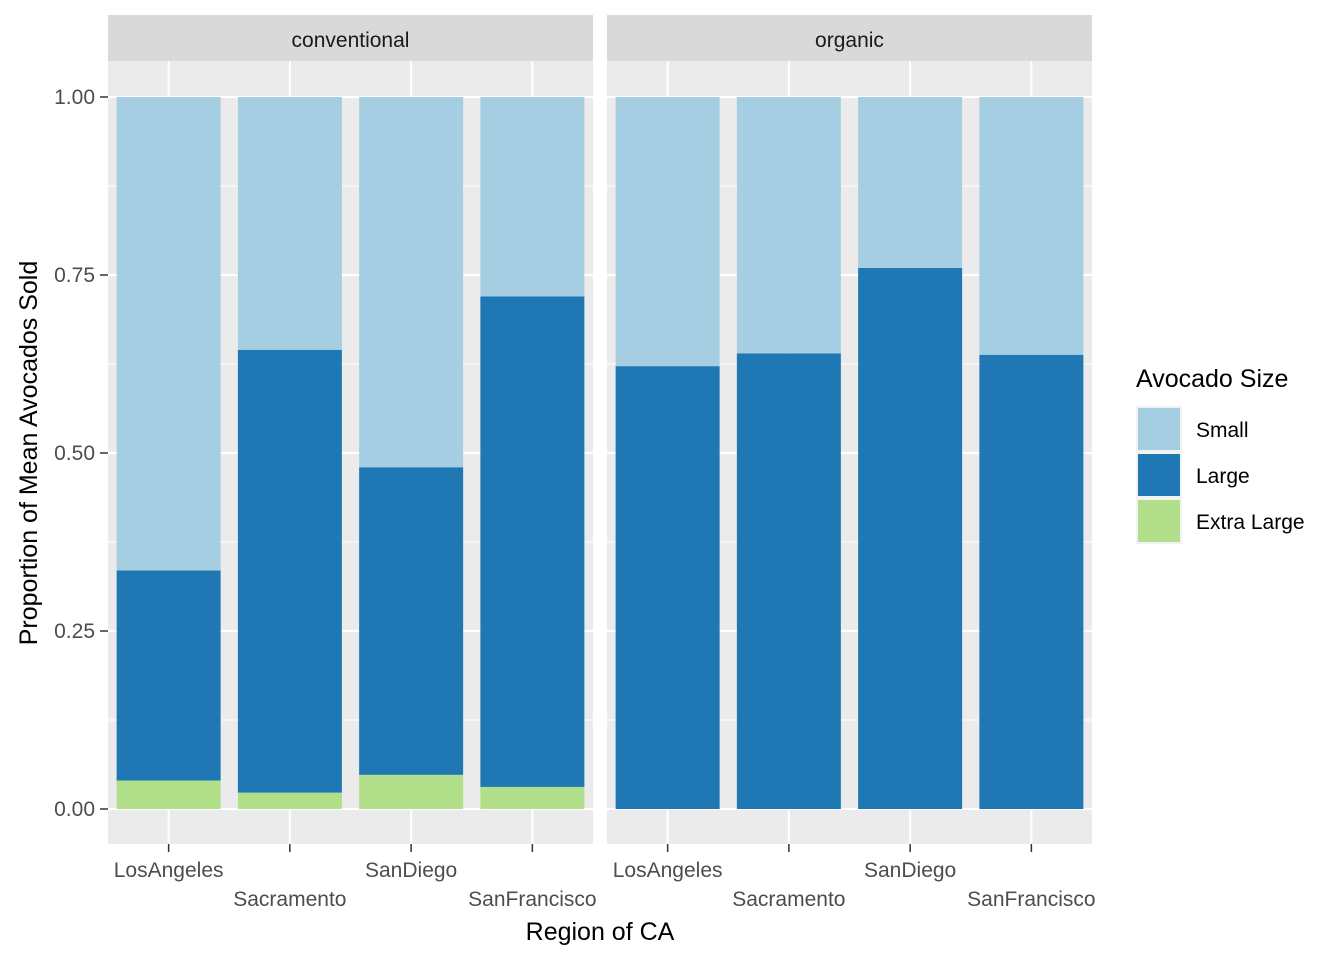 The image size is (1344, 965). Describe the element at coordinates (74, 809) in the screenshot. I see `y-tick-label: 0.00` at that location.